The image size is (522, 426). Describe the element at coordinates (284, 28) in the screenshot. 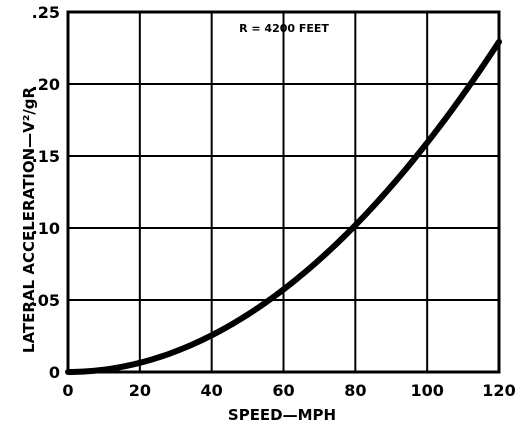

I see `radius-annotation: R = 4200 FEET` at that location.